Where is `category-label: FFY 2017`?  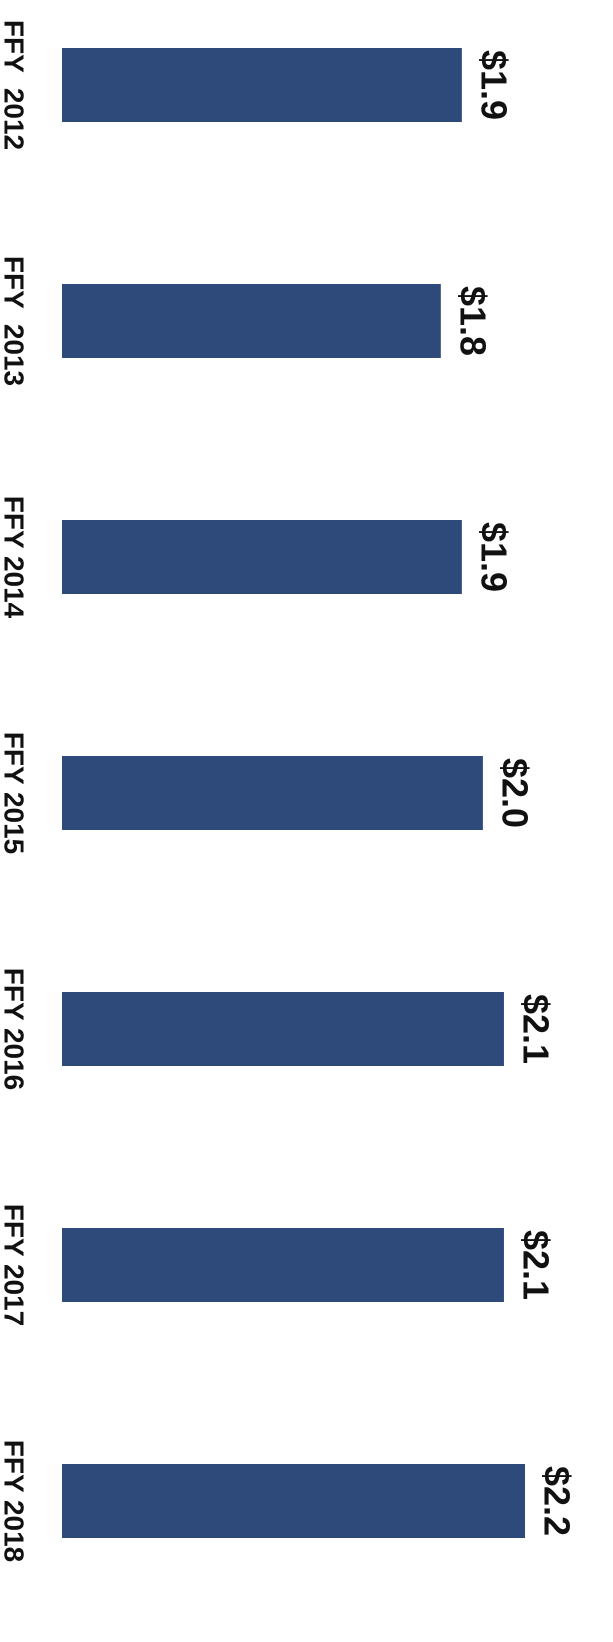
category-label: FFY 2017 is located at coordinates (15, 1265).